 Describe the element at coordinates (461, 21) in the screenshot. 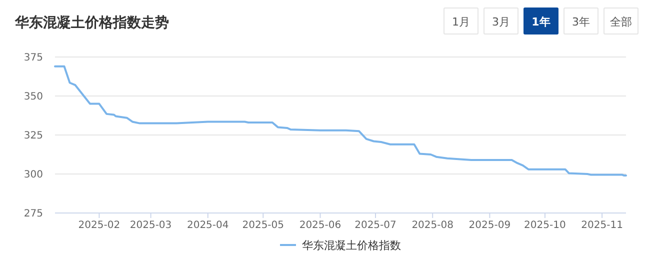

I see `button: 1月` at that location.